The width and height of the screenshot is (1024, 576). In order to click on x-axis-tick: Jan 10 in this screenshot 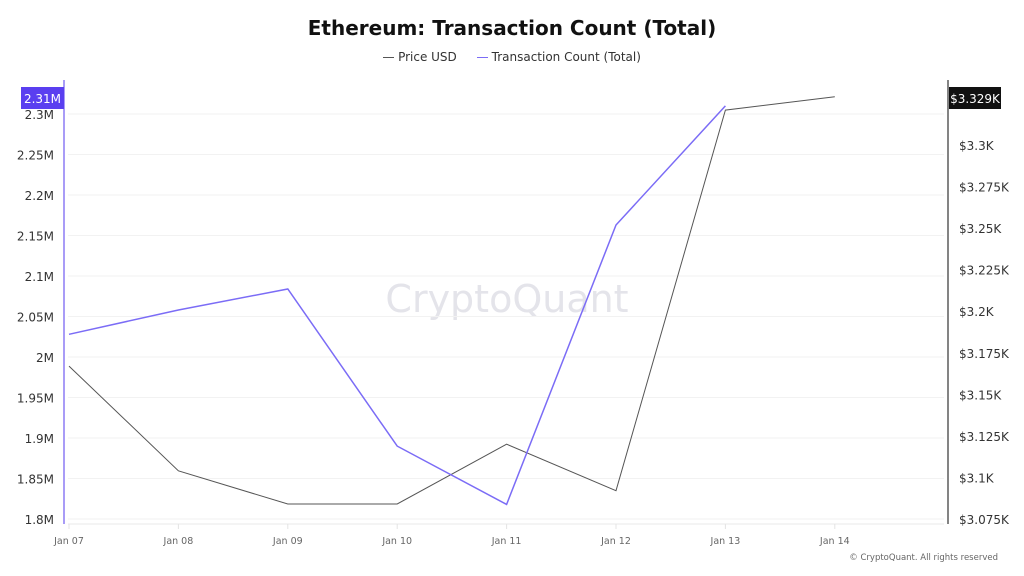, I will do `click(396, 541)`.